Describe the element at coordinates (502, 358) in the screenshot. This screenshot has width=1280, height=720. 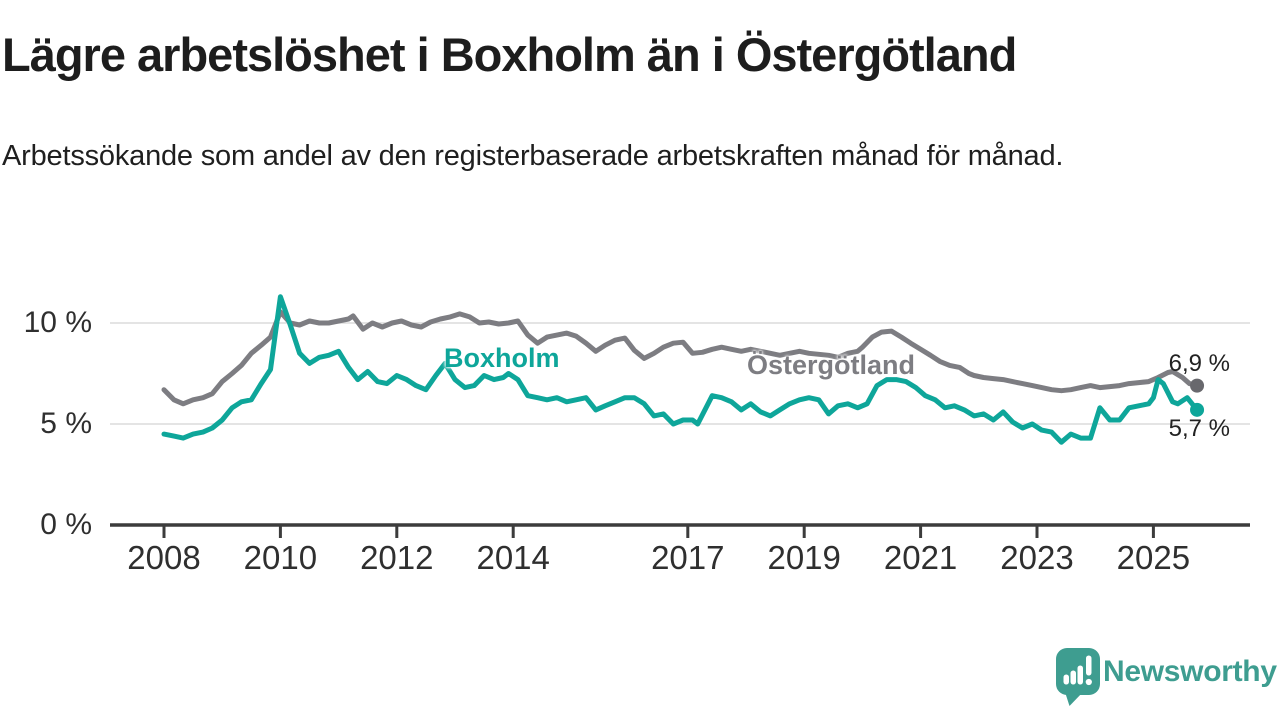
I see `series-label-boxholm: Boxholm` at that location.